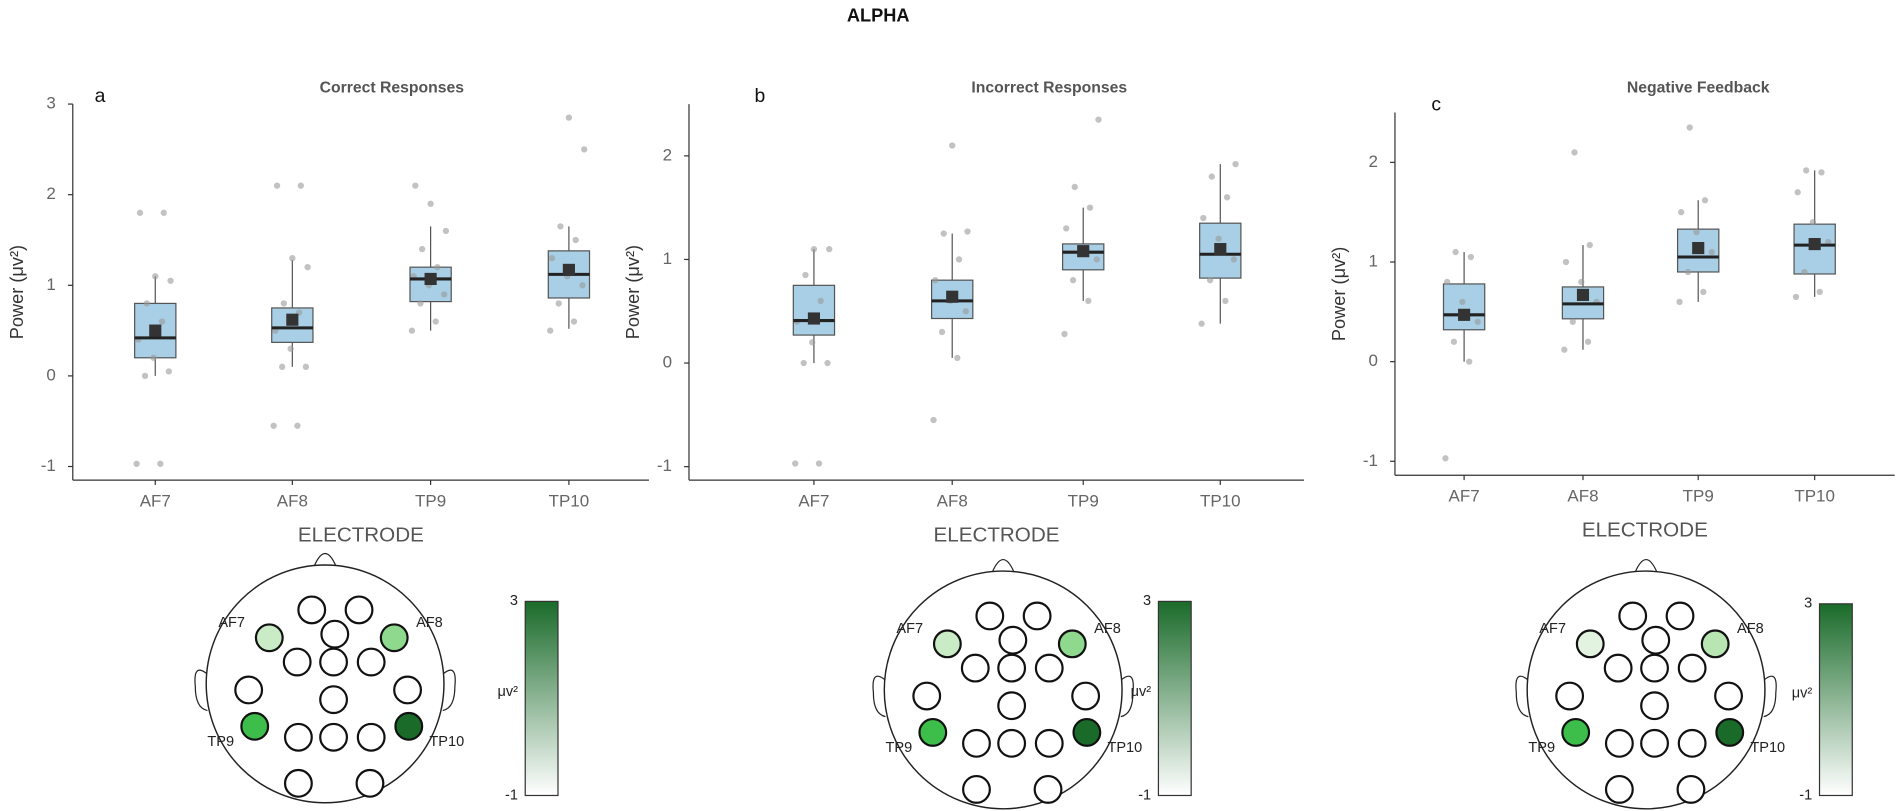 The width and height of the screenshot is (1902, 811). Describe the element at coordinates (429, 623) in the screenshot. I see `electrode-label: AF8` at that location.